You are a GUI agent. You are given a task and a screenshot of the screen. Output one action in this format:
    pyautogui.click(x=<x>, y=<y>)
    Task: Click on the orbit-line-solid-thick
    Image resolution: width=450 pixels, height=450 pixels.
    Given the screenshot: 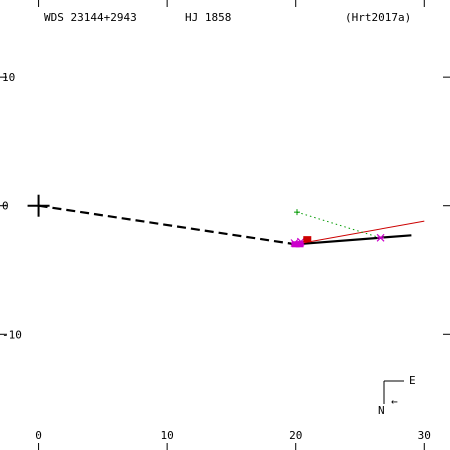 What is the action you would take?
    pyautogui.click(x=353, y=240)
    